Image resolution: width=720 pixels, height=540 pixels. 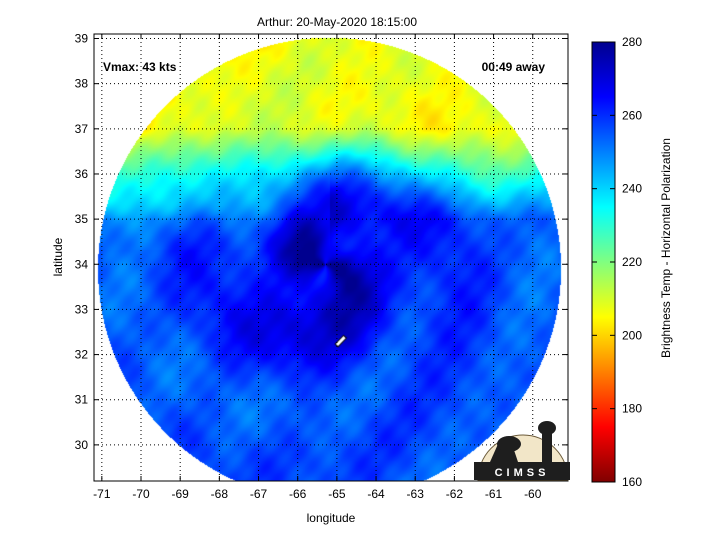 What do you see at coordinates (416, 494) in the screenshot?
I see `x-tick-label: -63` at bounding box center [416, 494].